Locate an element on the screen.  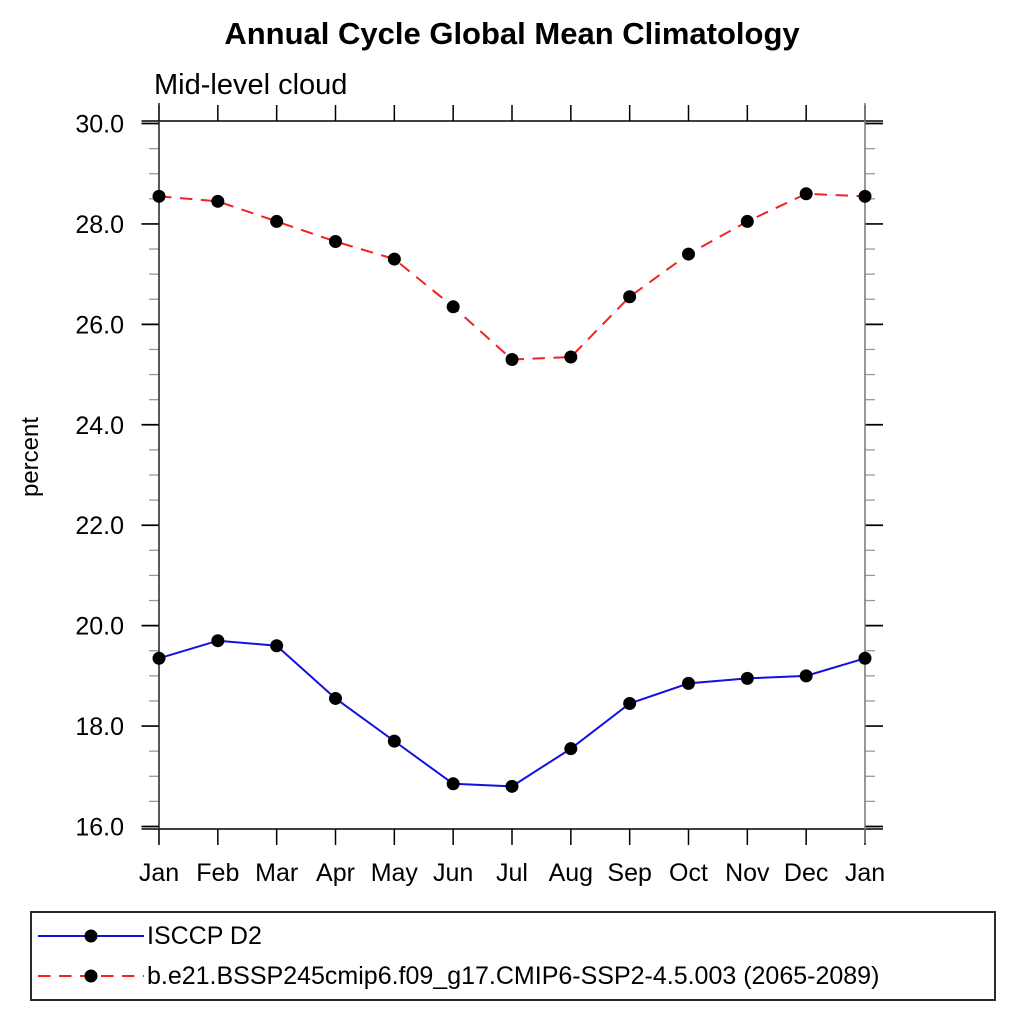
chart-title: Annual Cycle Global Mean Climatology is located at coordinates (512, 33).